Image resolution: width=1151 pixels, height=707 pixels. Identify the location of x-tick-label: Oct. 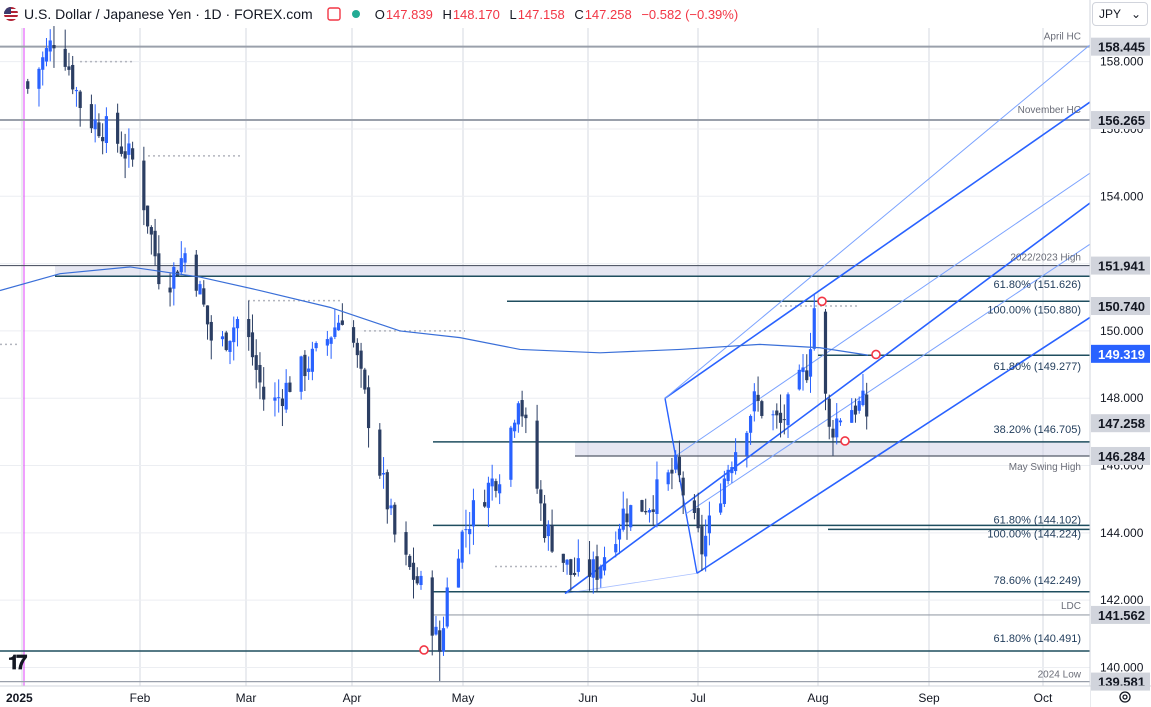
(1043, 698).